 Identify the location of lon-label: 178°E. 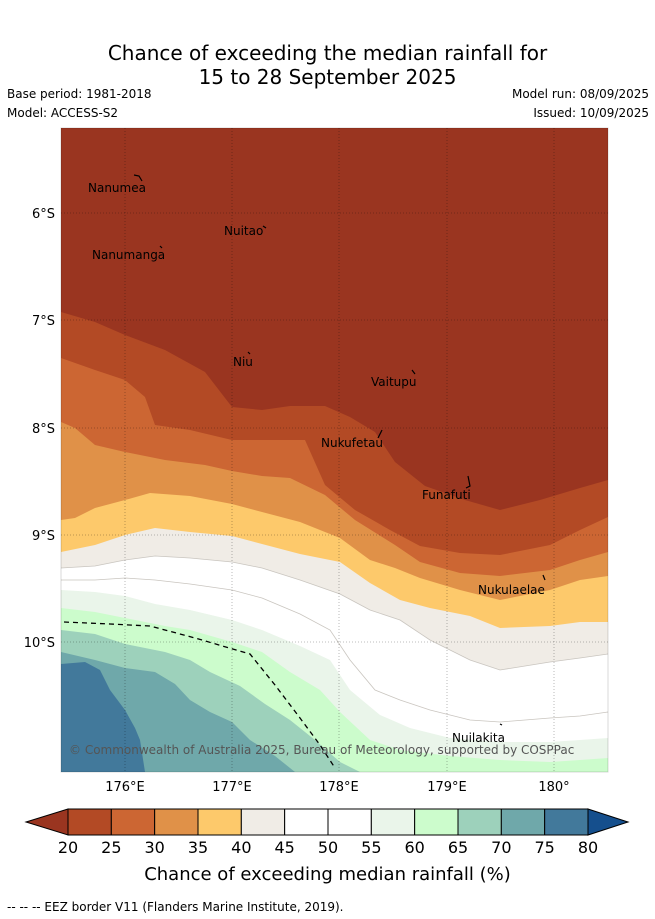
(339, 787).